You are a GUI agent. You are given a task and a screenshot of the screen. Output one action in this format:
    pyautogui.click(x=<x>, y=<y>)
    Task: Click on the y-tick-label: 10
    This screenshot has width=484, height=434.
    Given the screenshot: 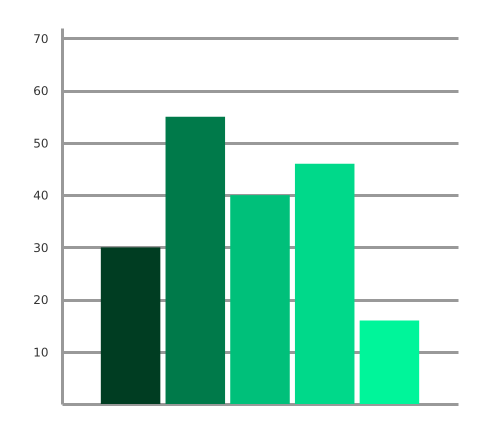 What is the action you would take?
    pyautogui.click(x=40, y=352)
    